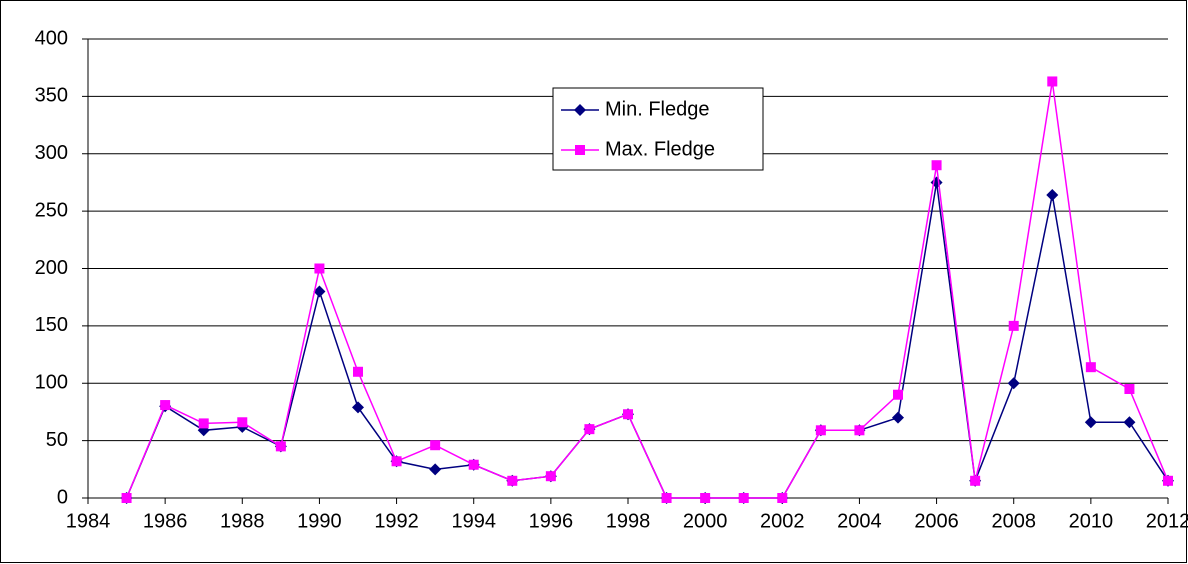 The image size is (1188, 564). I want to click on y-tick-label: 100, so click(51, 383).